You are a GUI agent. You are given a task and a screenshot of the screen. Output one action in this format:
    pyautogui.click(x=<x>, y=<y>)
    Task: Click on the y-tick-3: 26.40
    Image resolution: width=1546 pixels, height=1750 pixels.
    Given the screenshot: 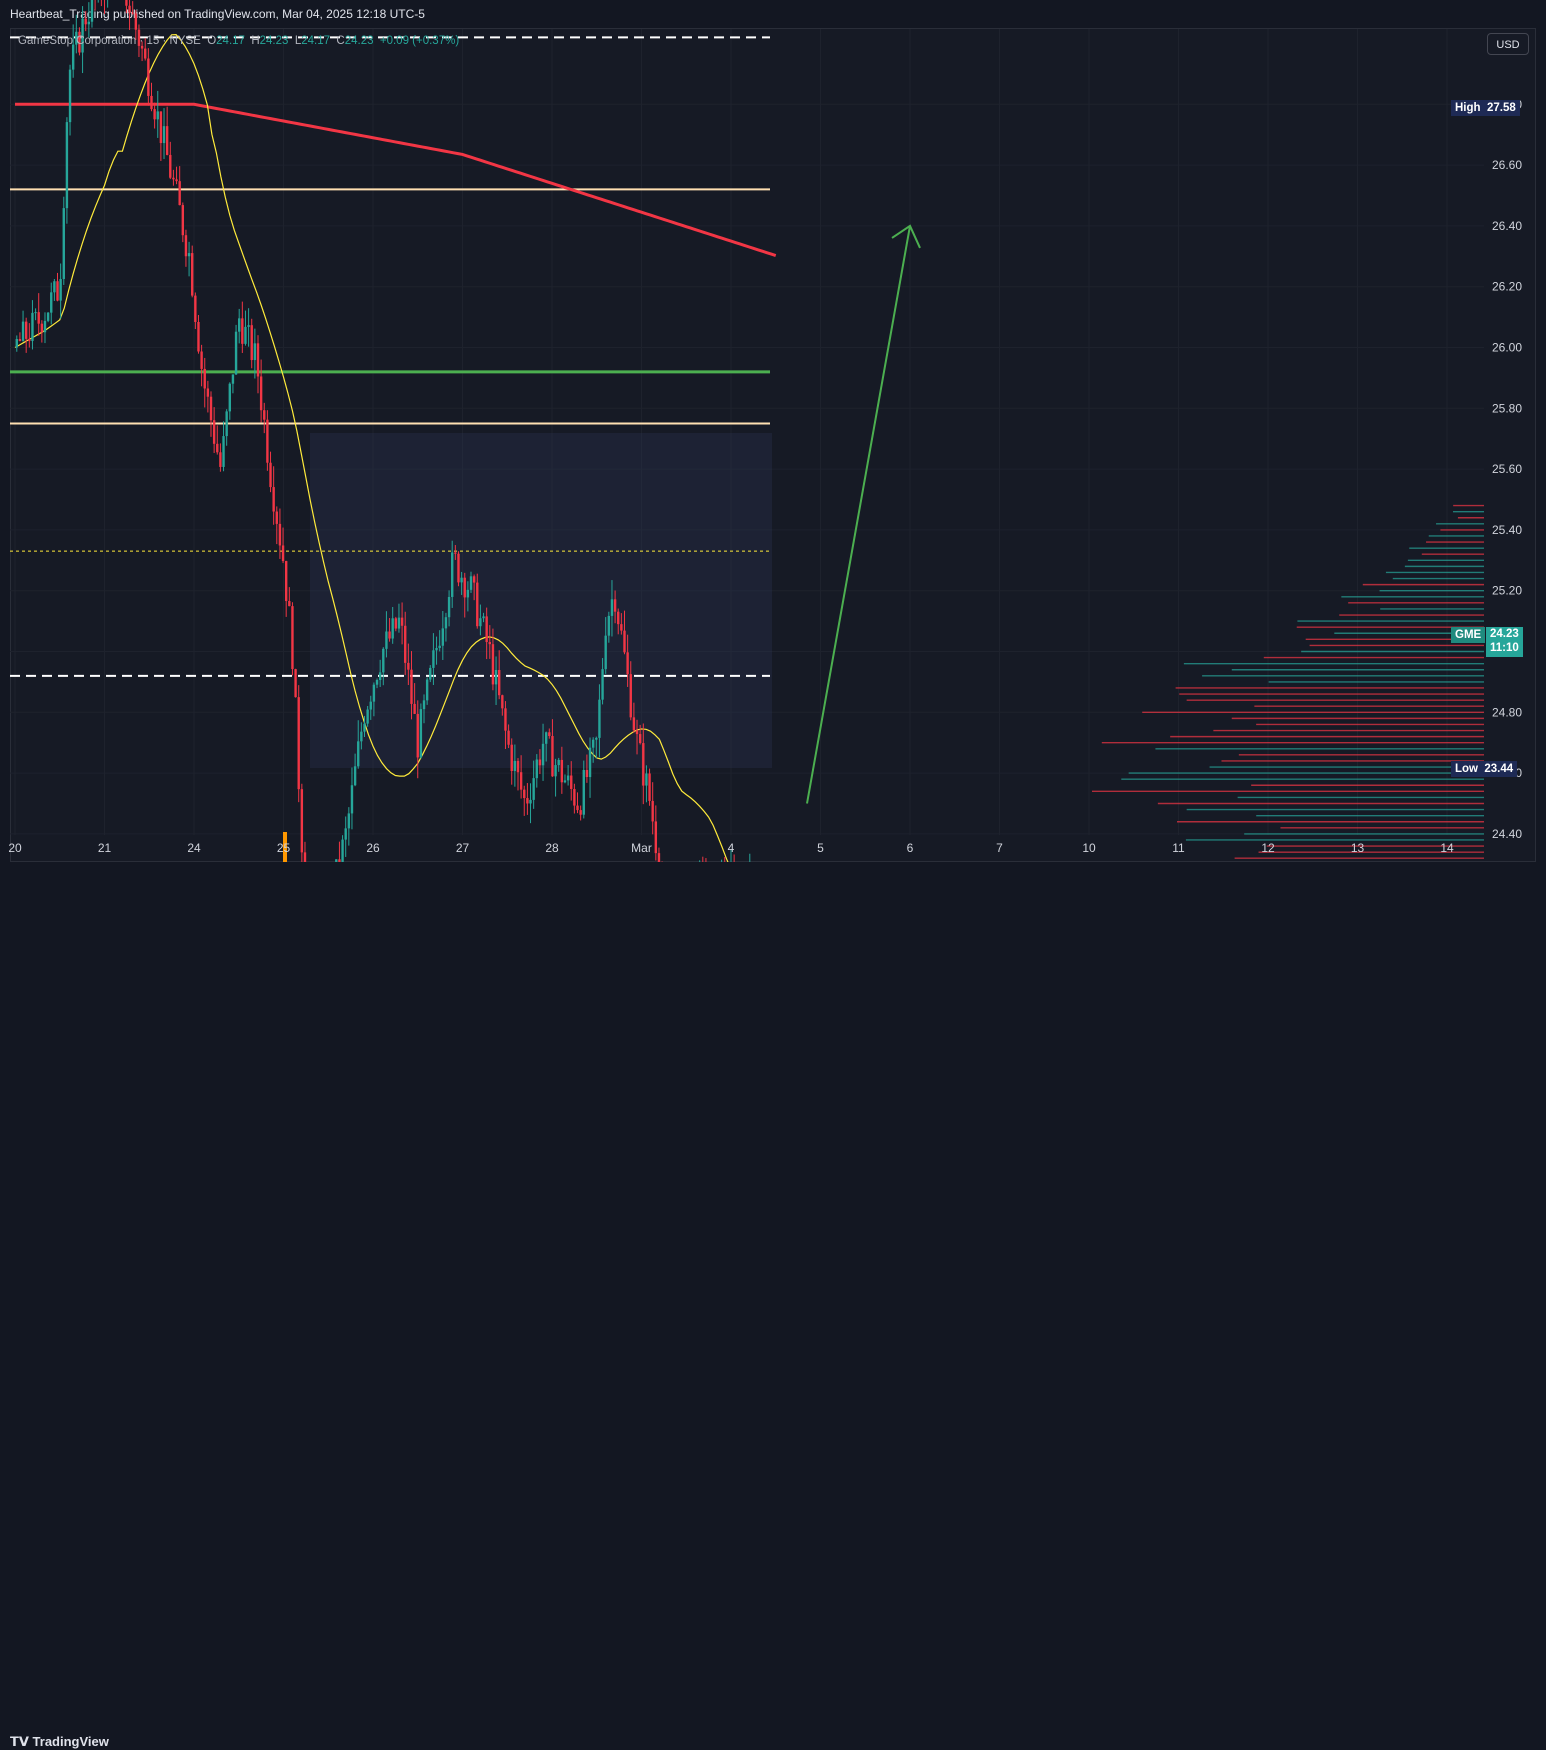 What is the action you would take?
    pyautogui.click(x=1507, y=226)
    